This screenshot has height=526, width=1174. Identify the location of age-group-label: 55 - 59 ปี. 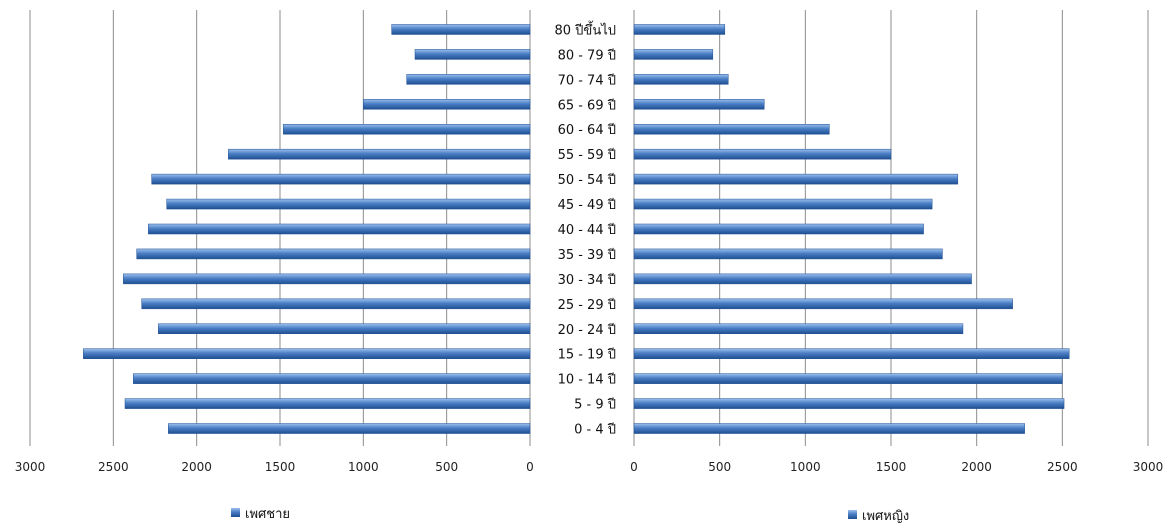
(587, 155).